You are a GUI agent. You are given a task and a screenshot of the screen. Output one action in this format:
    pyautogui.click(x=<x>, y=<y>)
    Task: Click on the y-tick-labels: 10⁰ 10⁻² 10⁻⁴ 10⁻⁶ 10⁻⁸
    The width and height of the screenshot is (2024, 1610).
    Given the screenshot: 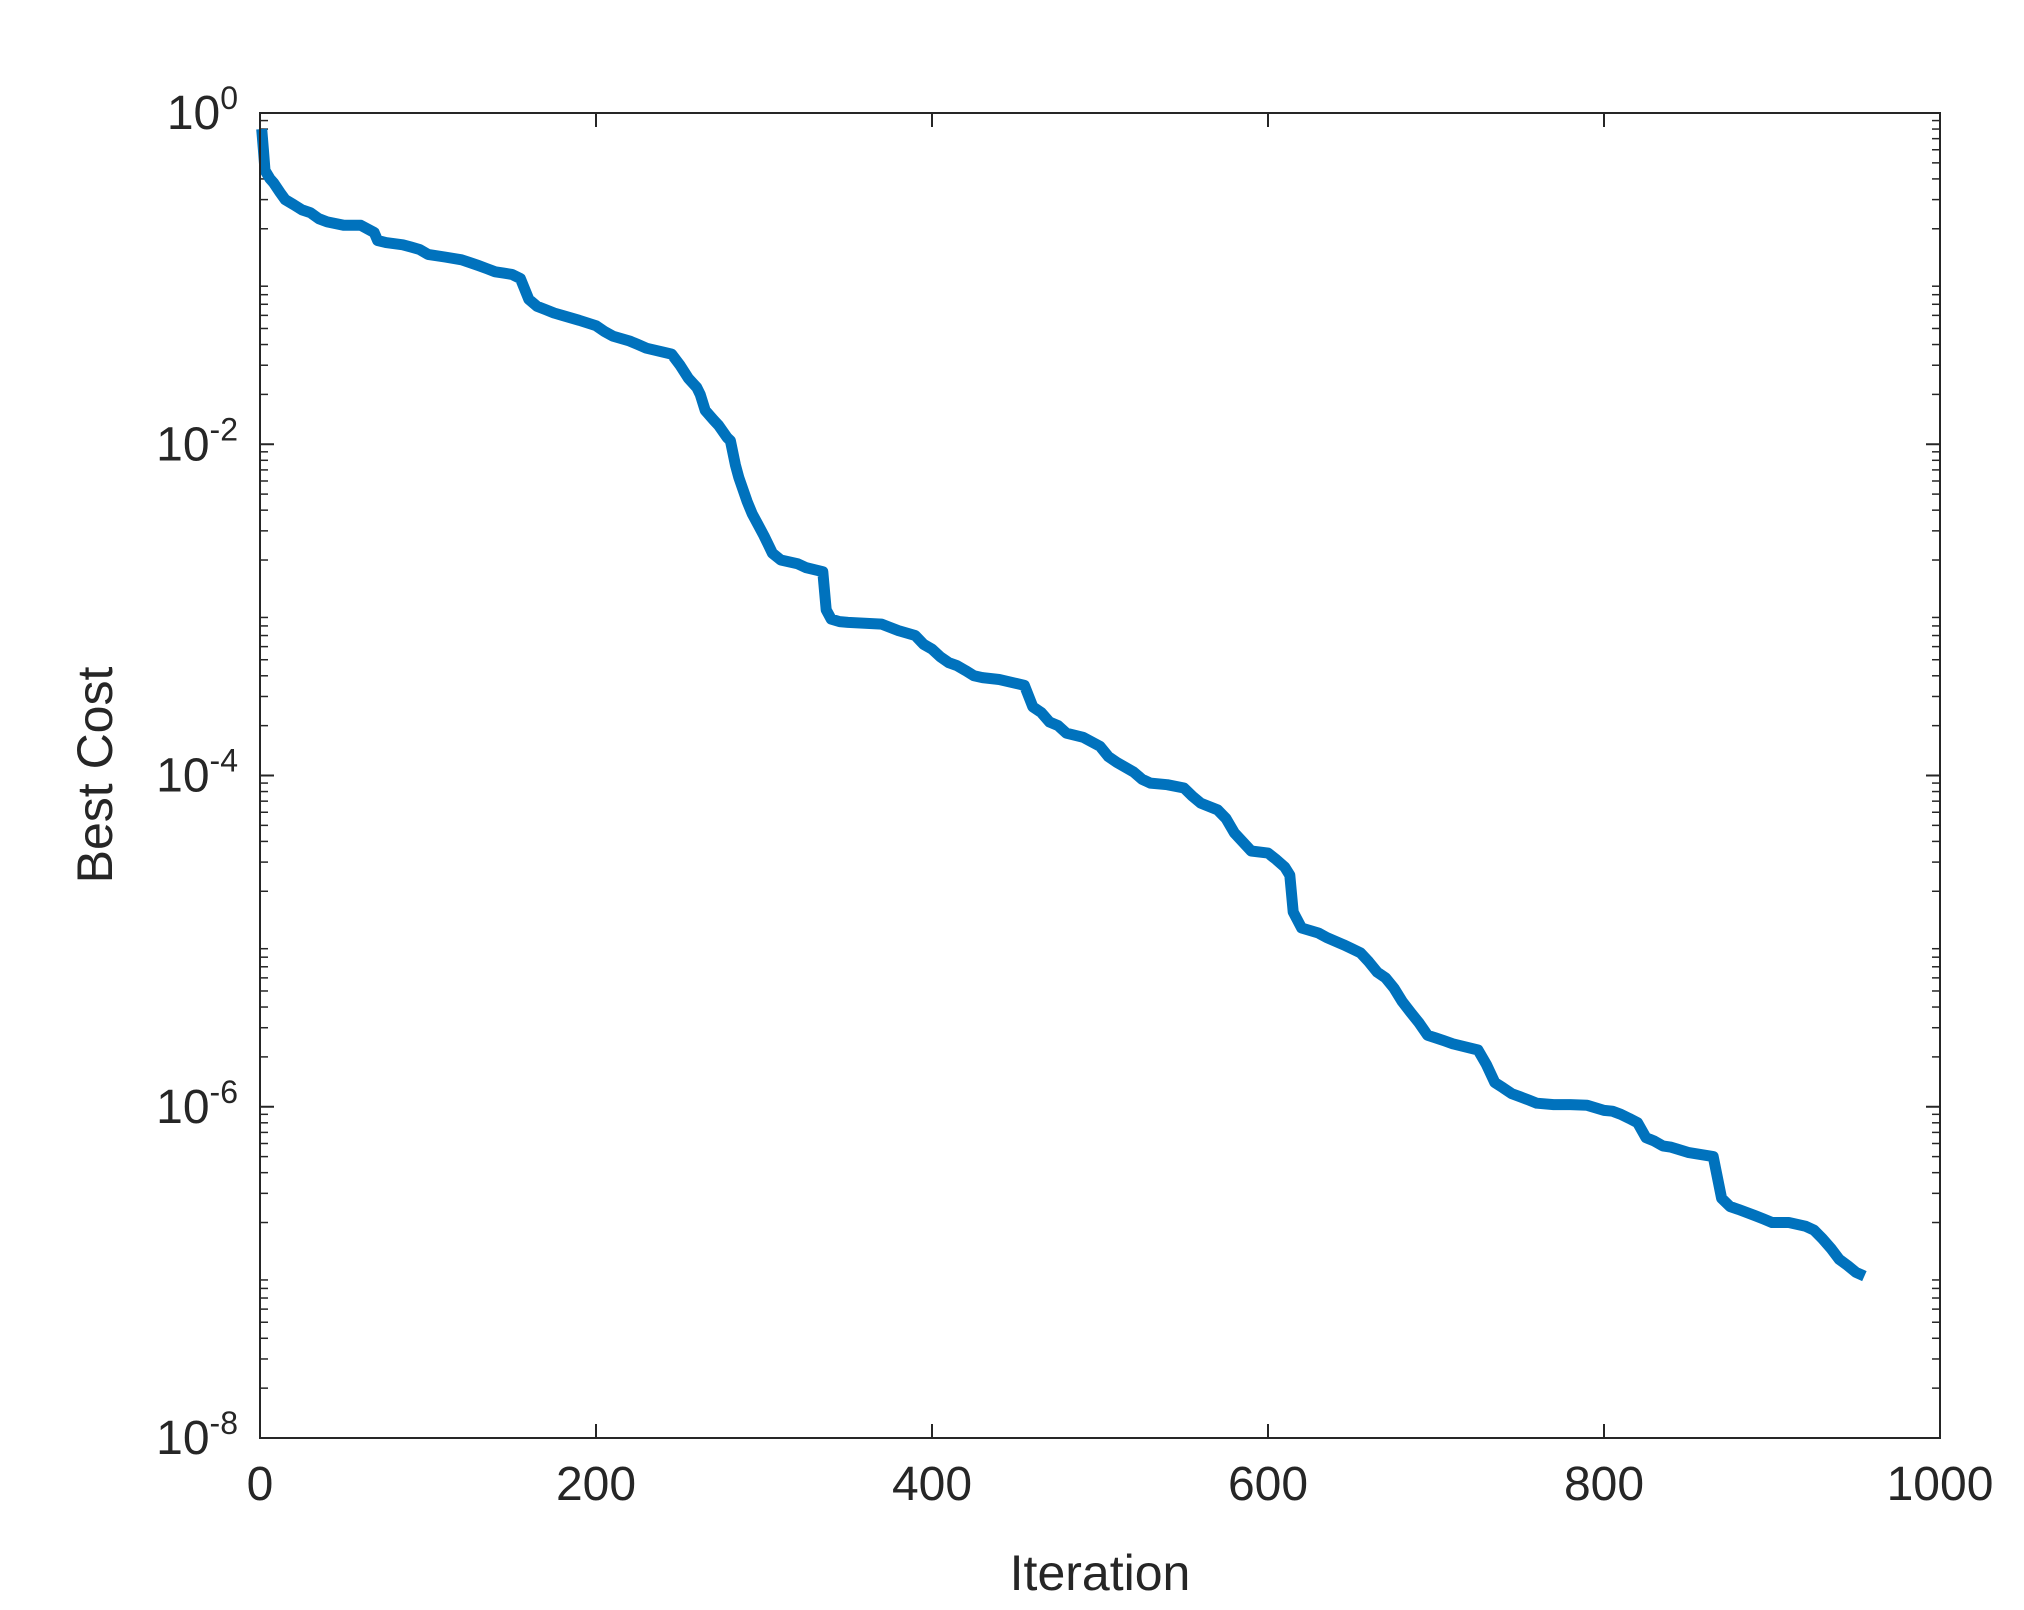 What is the action you would take?
    pyautogui.click(x=197, y=772)
    